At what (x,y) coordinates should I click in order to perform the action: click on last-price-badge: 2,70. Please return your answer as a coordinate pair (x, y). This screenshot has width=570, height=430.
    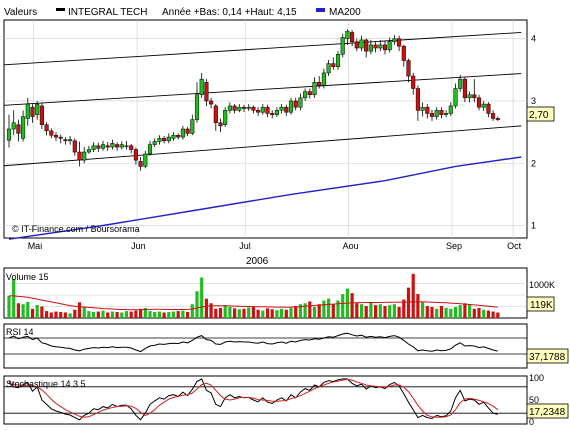
    Looking at the image, I should click on (539, 115).